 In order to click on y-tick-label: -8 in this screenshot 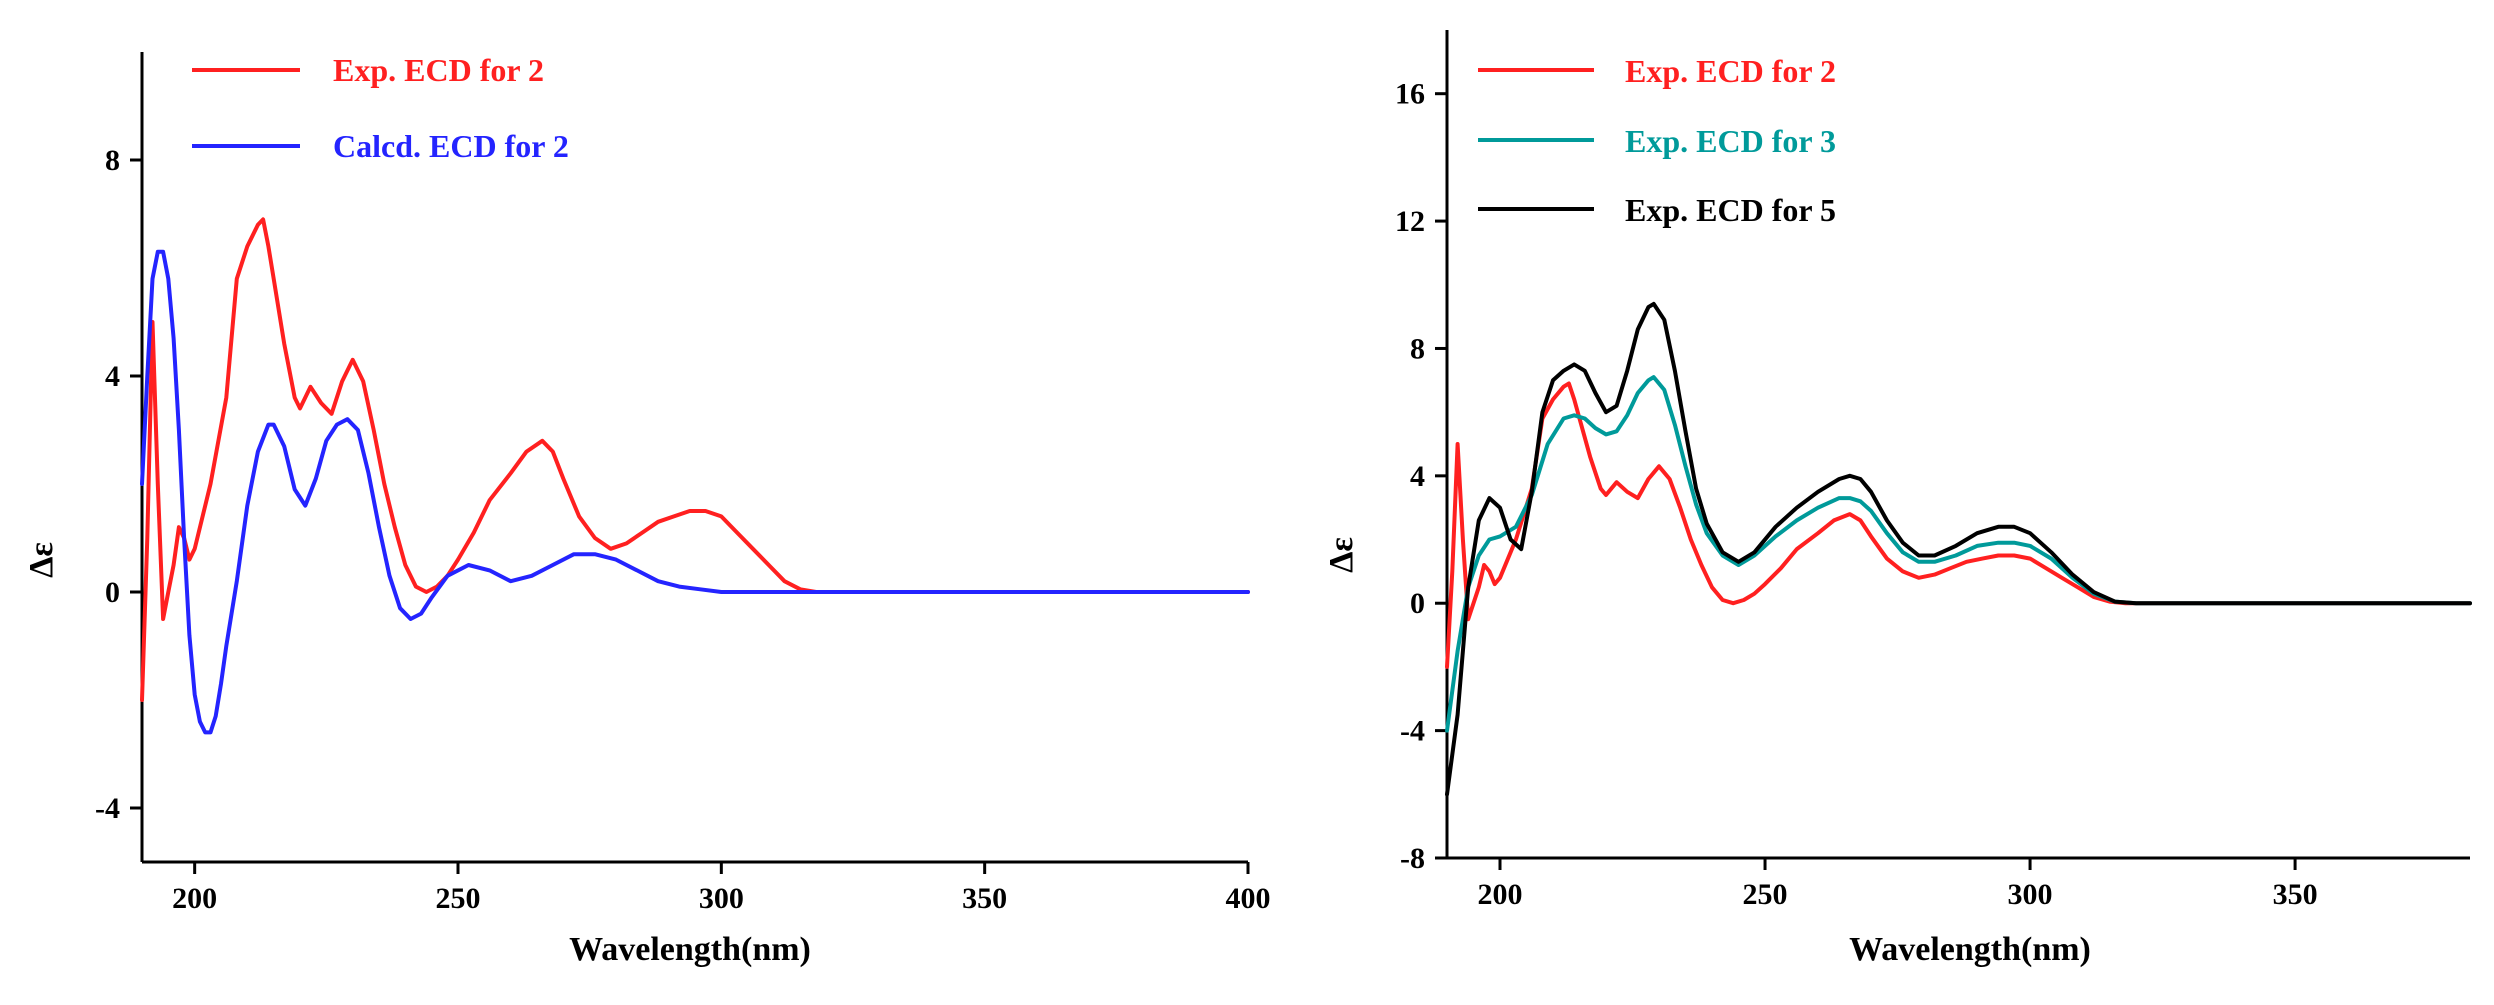, I will do `click(1412, 858)`.